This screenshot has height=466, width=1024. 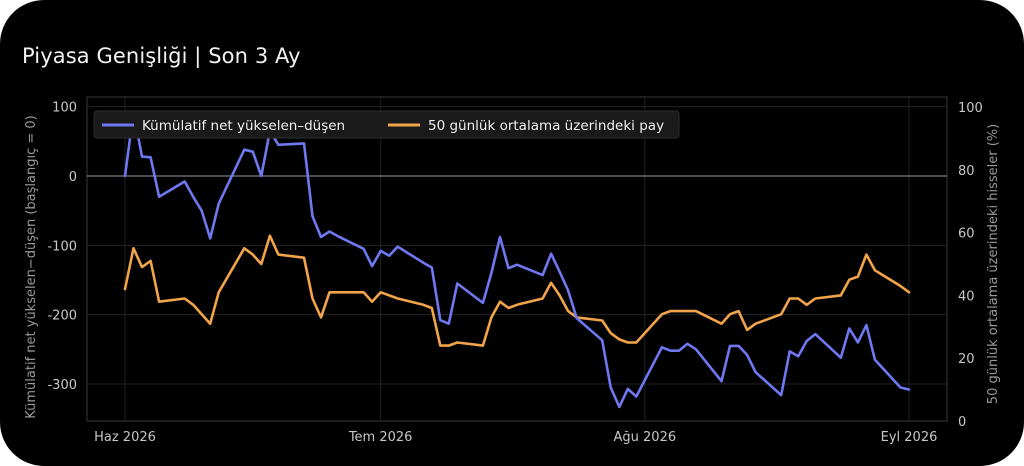 I want to click on y-right-tick-label: 20, so click(x=966, y=359).